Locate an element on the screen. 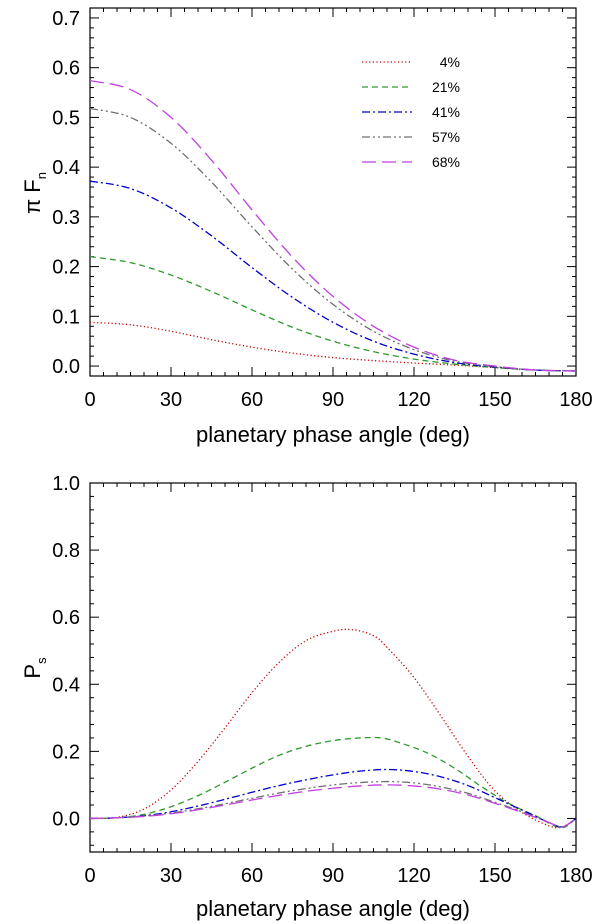 The height and width of the screenshot is (924, 600). panel-bottom-xlabel: planetary phase angle (deg) is located at coordinates (333, 908).